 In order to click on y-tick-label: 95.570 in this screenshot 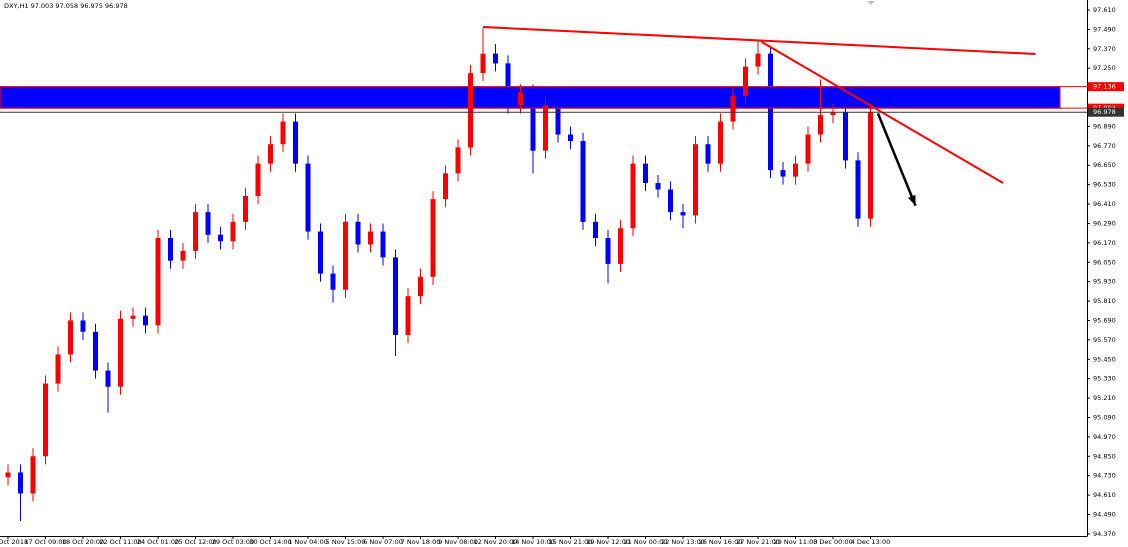, I will do `click(1104, 340)`.